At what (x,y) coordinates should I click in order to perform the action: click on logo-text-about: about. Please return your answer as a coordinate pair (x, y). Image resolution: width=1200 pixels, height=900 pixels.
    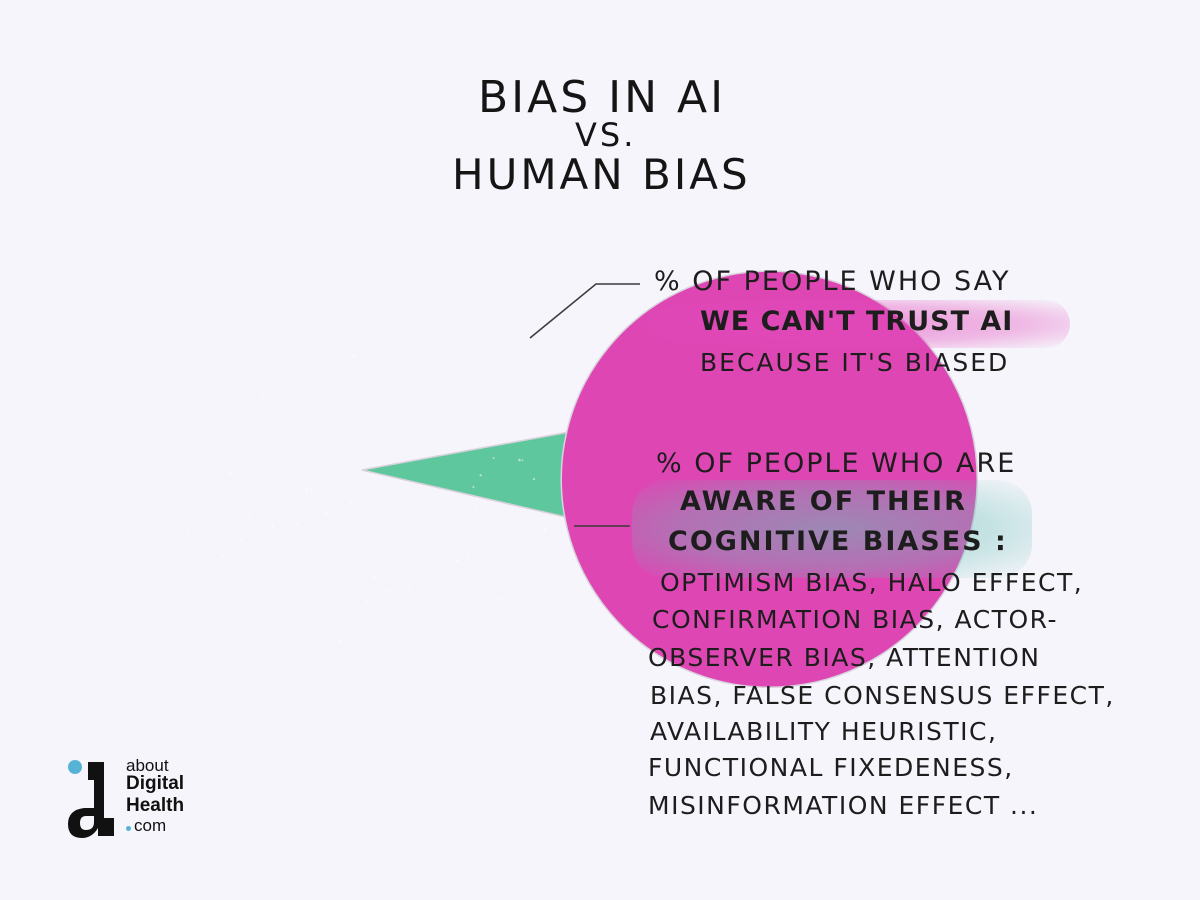
    Looking at the image, I should click on (147, 765).